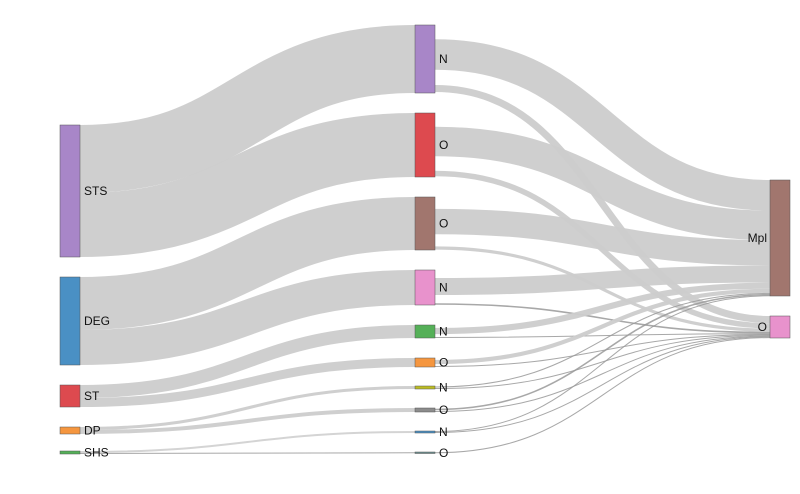 The width and height of the screenshot is (800, 494). I want to click on sankey-node-label-SHS_N: N, so click(443, 432).